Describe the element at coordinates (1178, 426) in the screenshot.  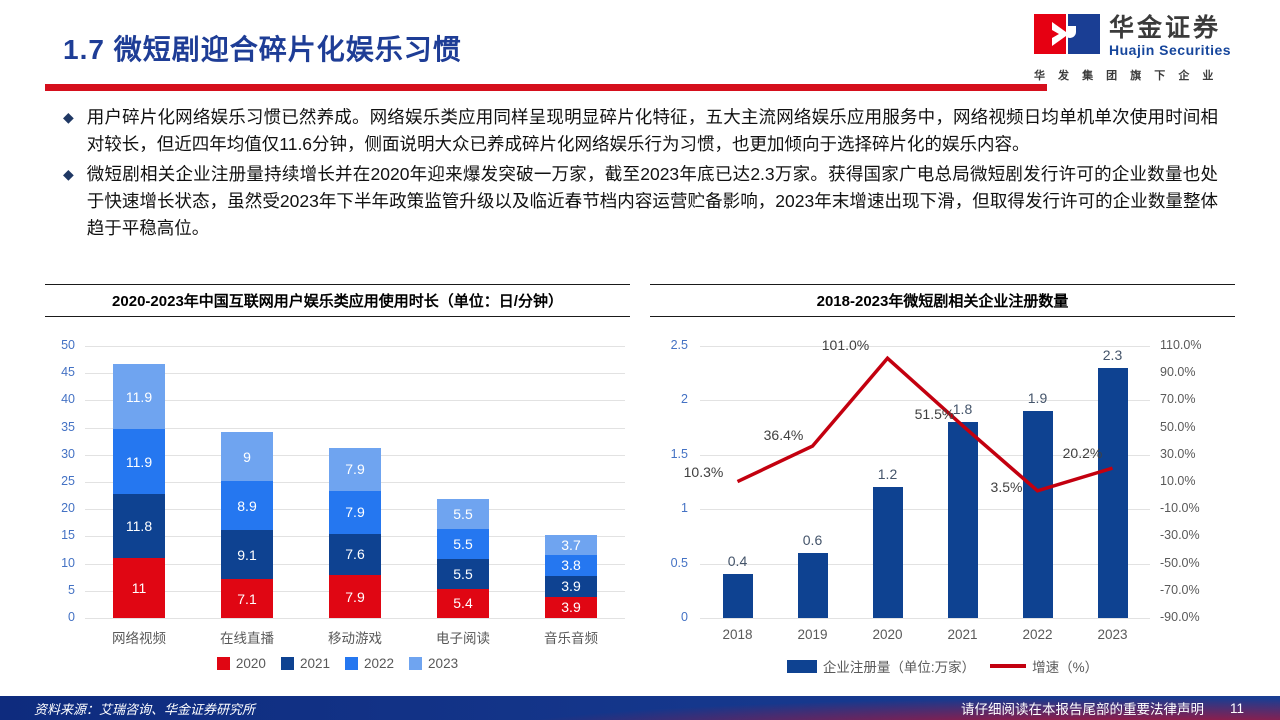
I see `secondary-y-axis-tick: 50.0%` at that location.